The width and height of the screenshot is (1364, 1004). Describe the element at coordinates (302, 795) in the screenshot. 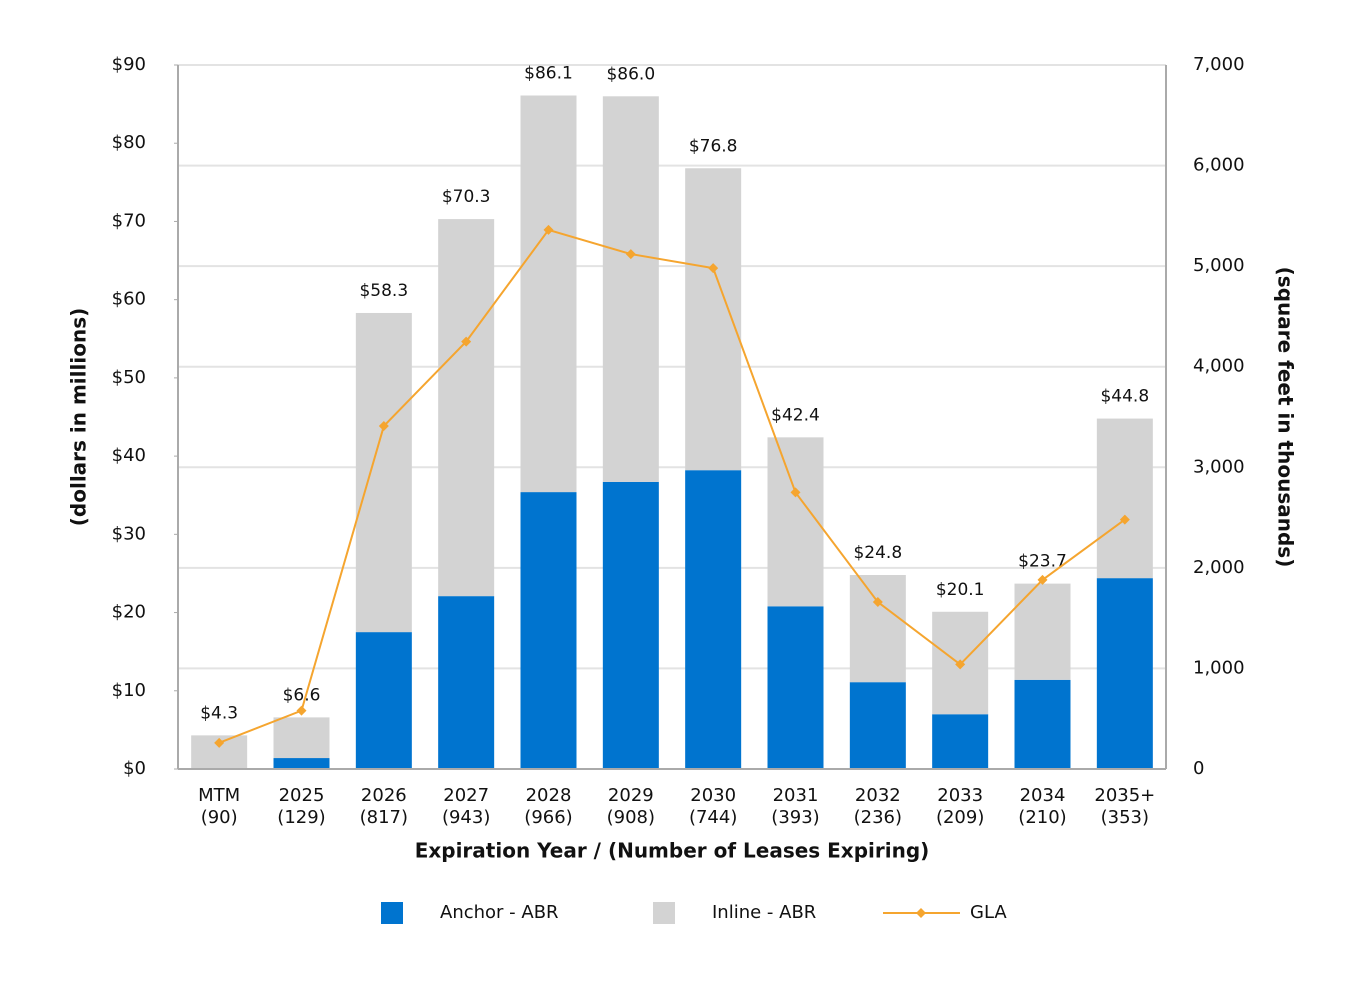

I see `x-tick-label: 2025` at that location.